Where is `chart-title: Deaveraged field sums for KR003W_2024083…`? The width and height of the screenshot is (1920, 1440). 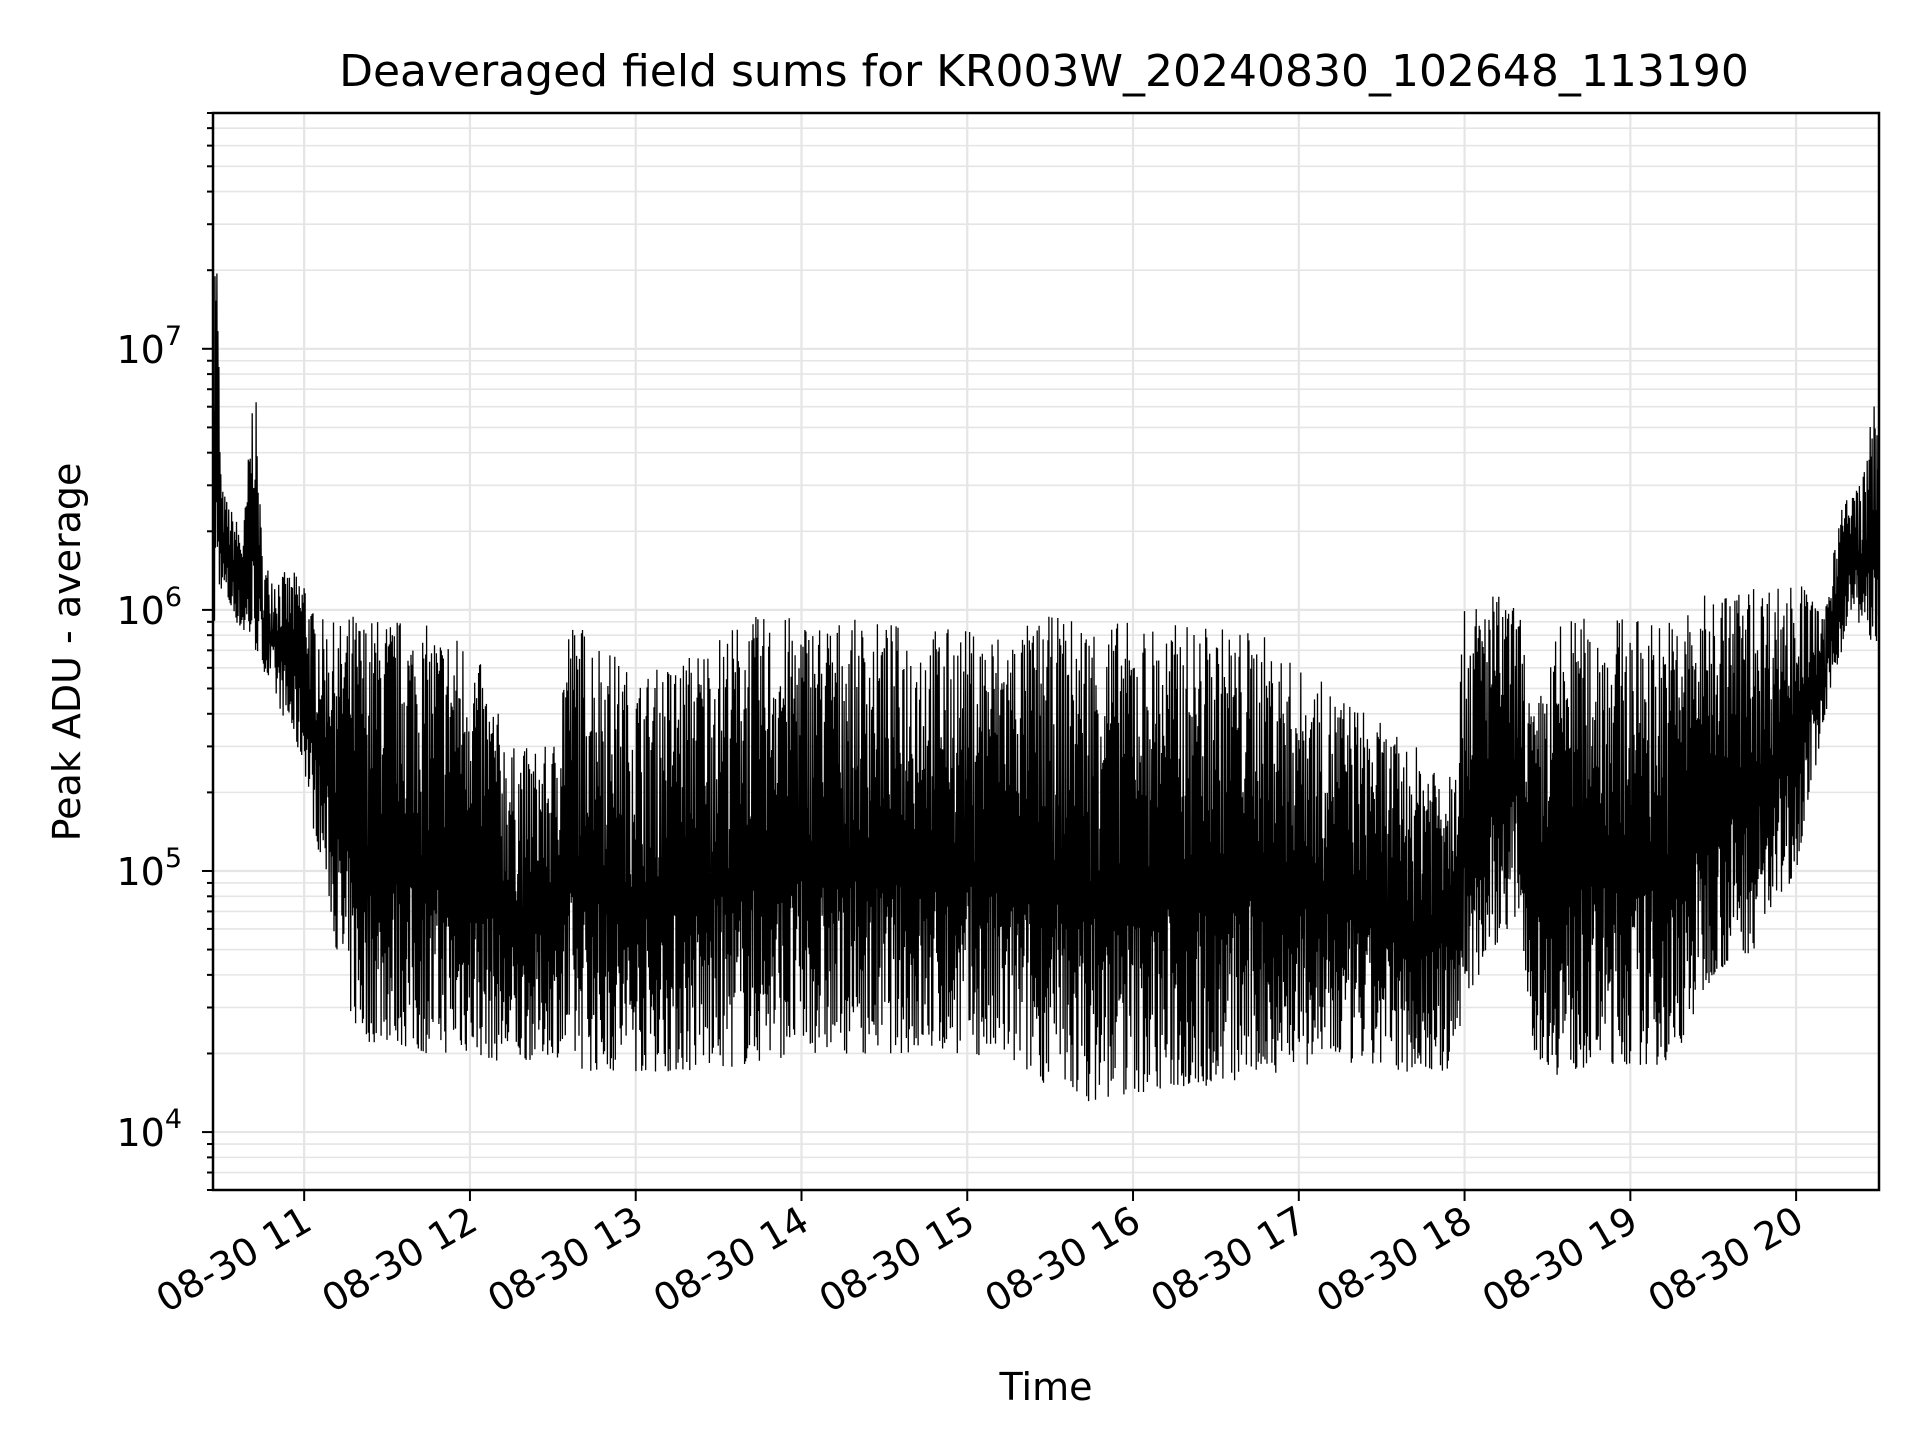 chart-title: Deaveraged field sums for KR003W_2024083… is located at coordinates (1044, 71).